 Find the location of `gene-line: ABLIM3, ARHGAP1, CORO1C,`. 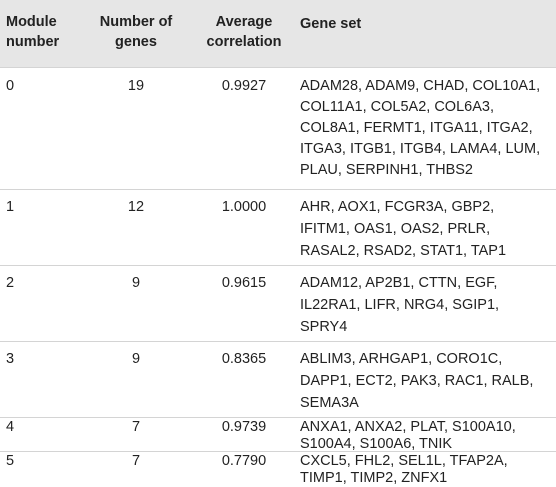

gene-line: ABLIM3, ARHGAP1, CORO1C, is located at coordinates (401, 359).